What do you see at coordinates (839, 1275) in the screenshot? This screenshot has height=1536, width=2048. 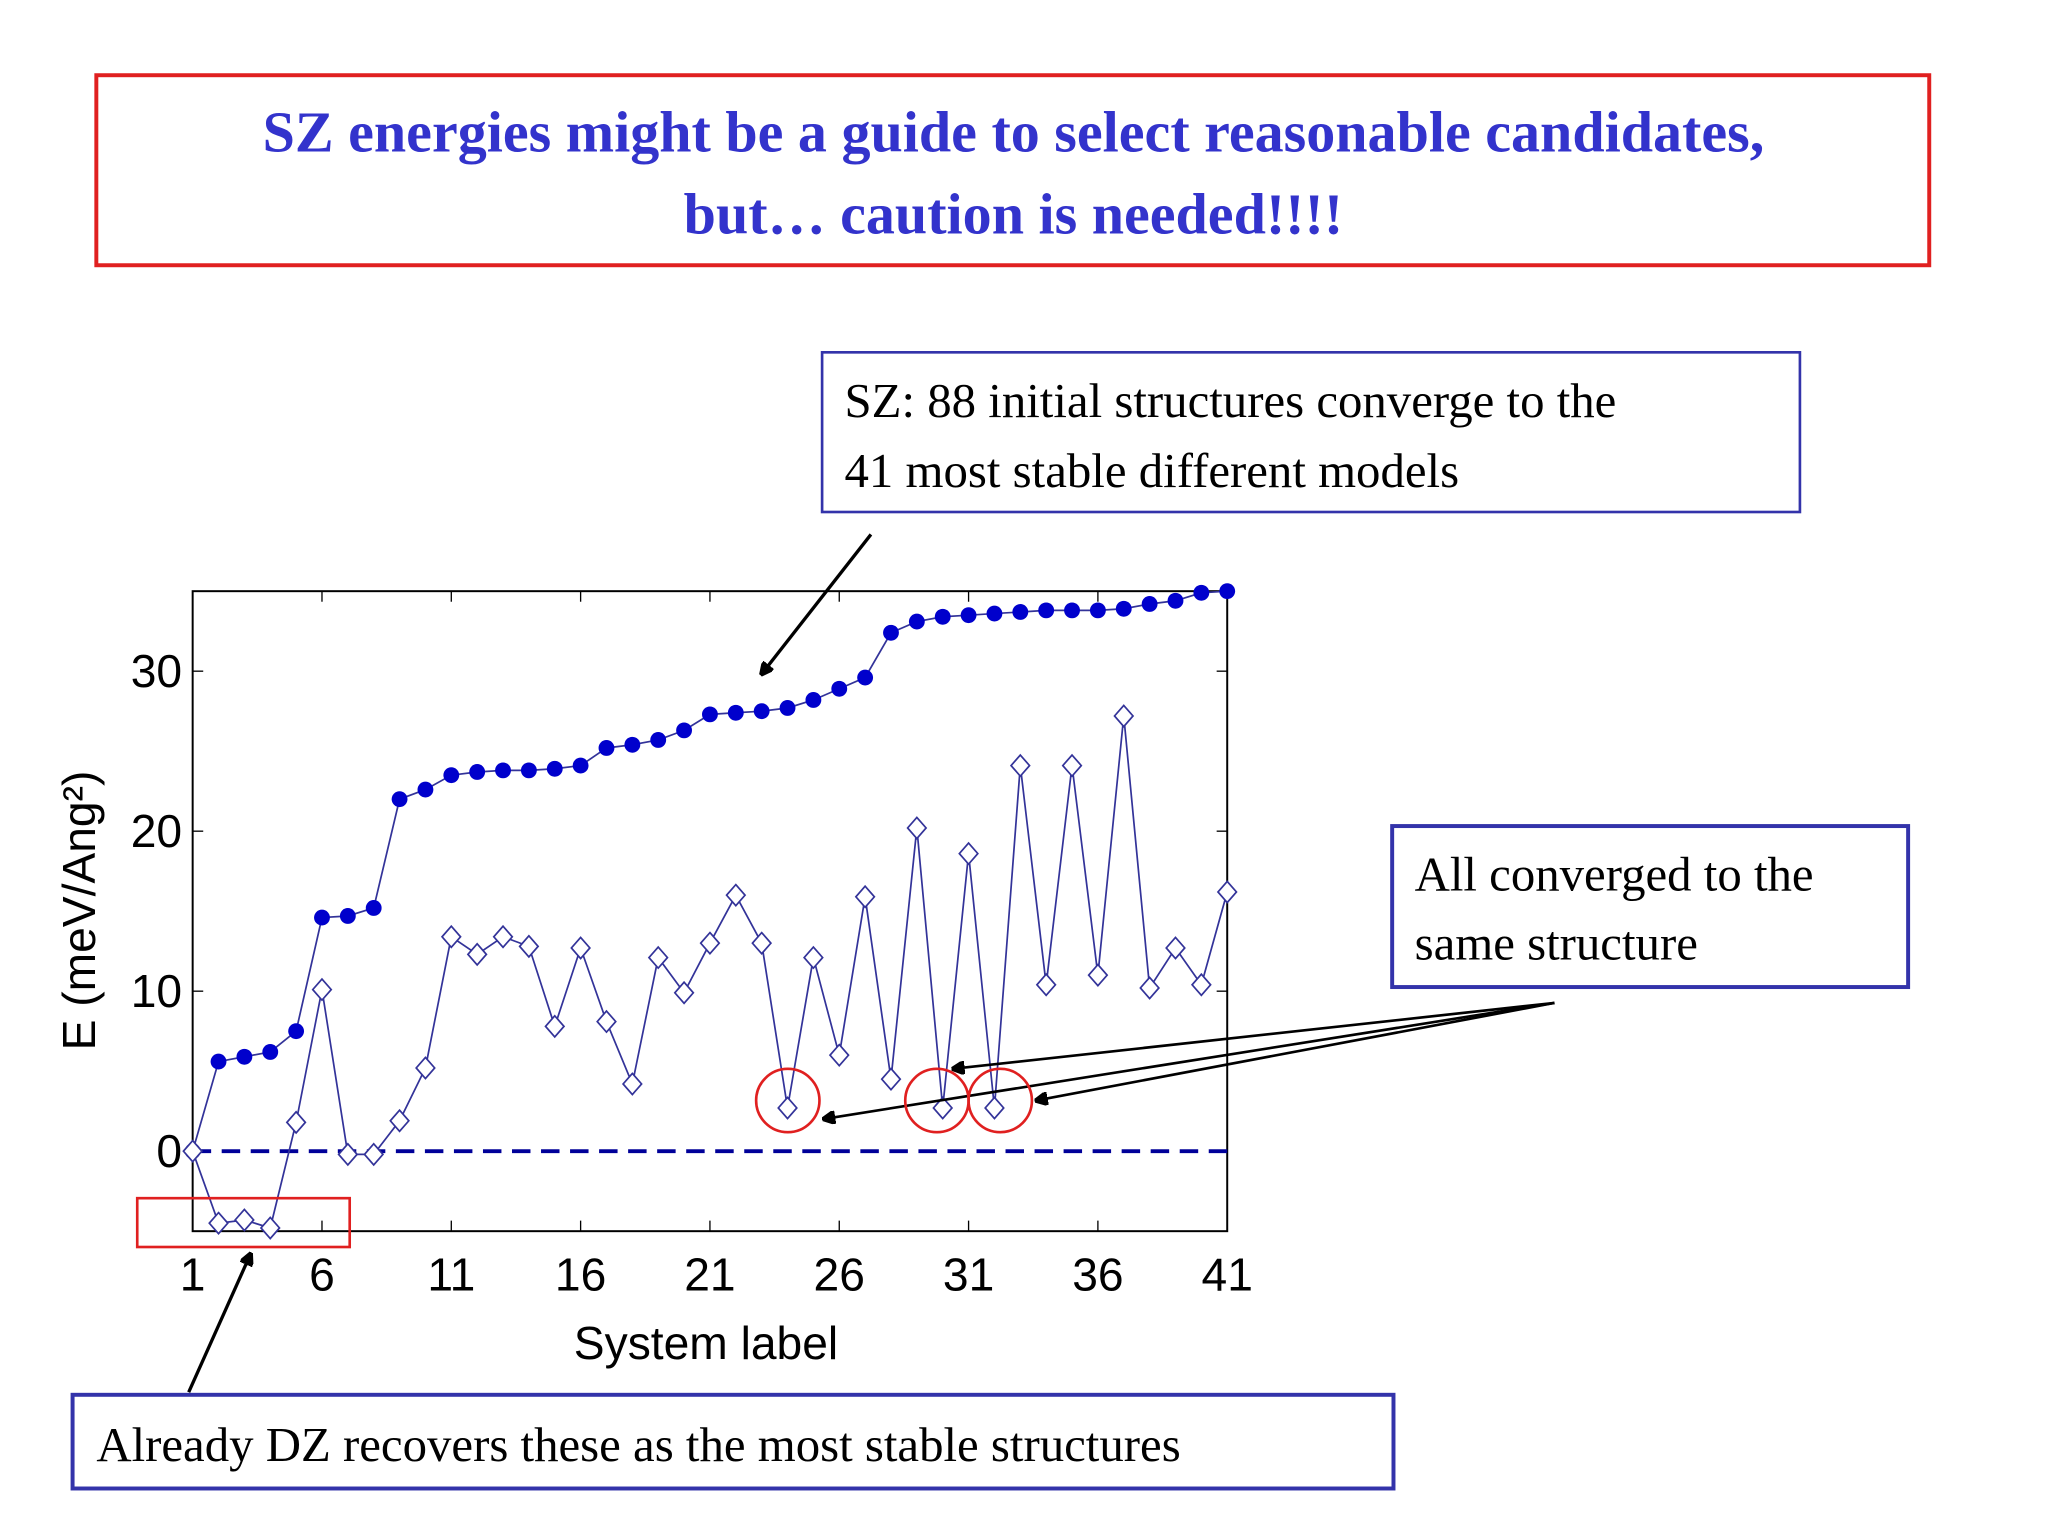 I see `x-tick-label: 26` at bounding box center [839, 1275].